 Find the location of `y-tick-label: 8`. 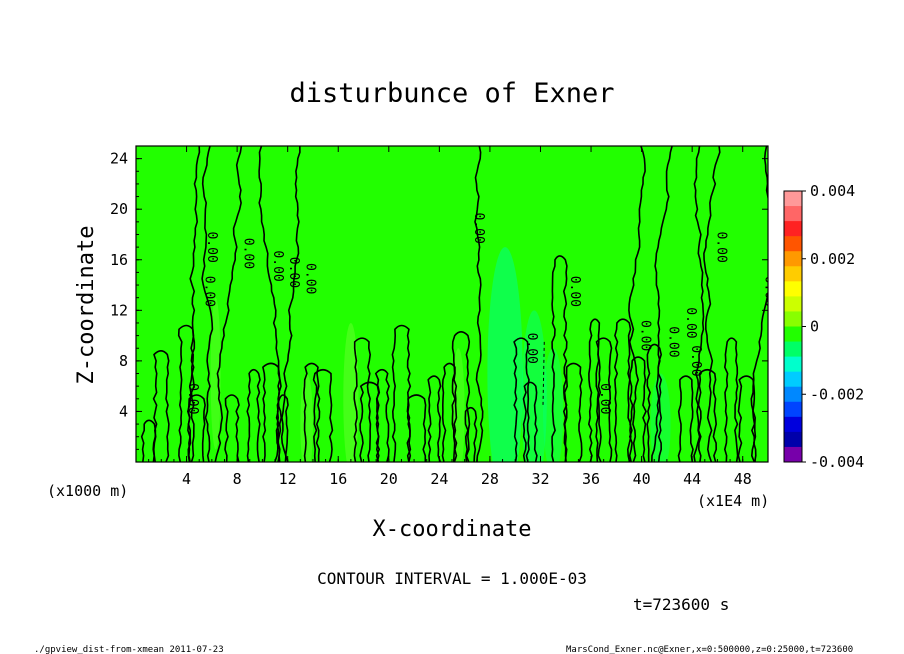

y-tick-label: 8 is located at coordinates (123, 361).